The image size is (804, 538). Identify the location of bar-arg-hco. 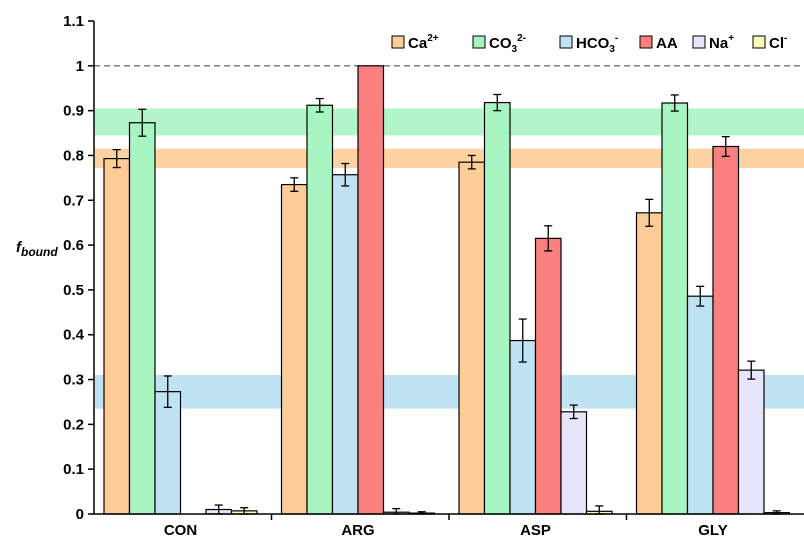
(345, 344).